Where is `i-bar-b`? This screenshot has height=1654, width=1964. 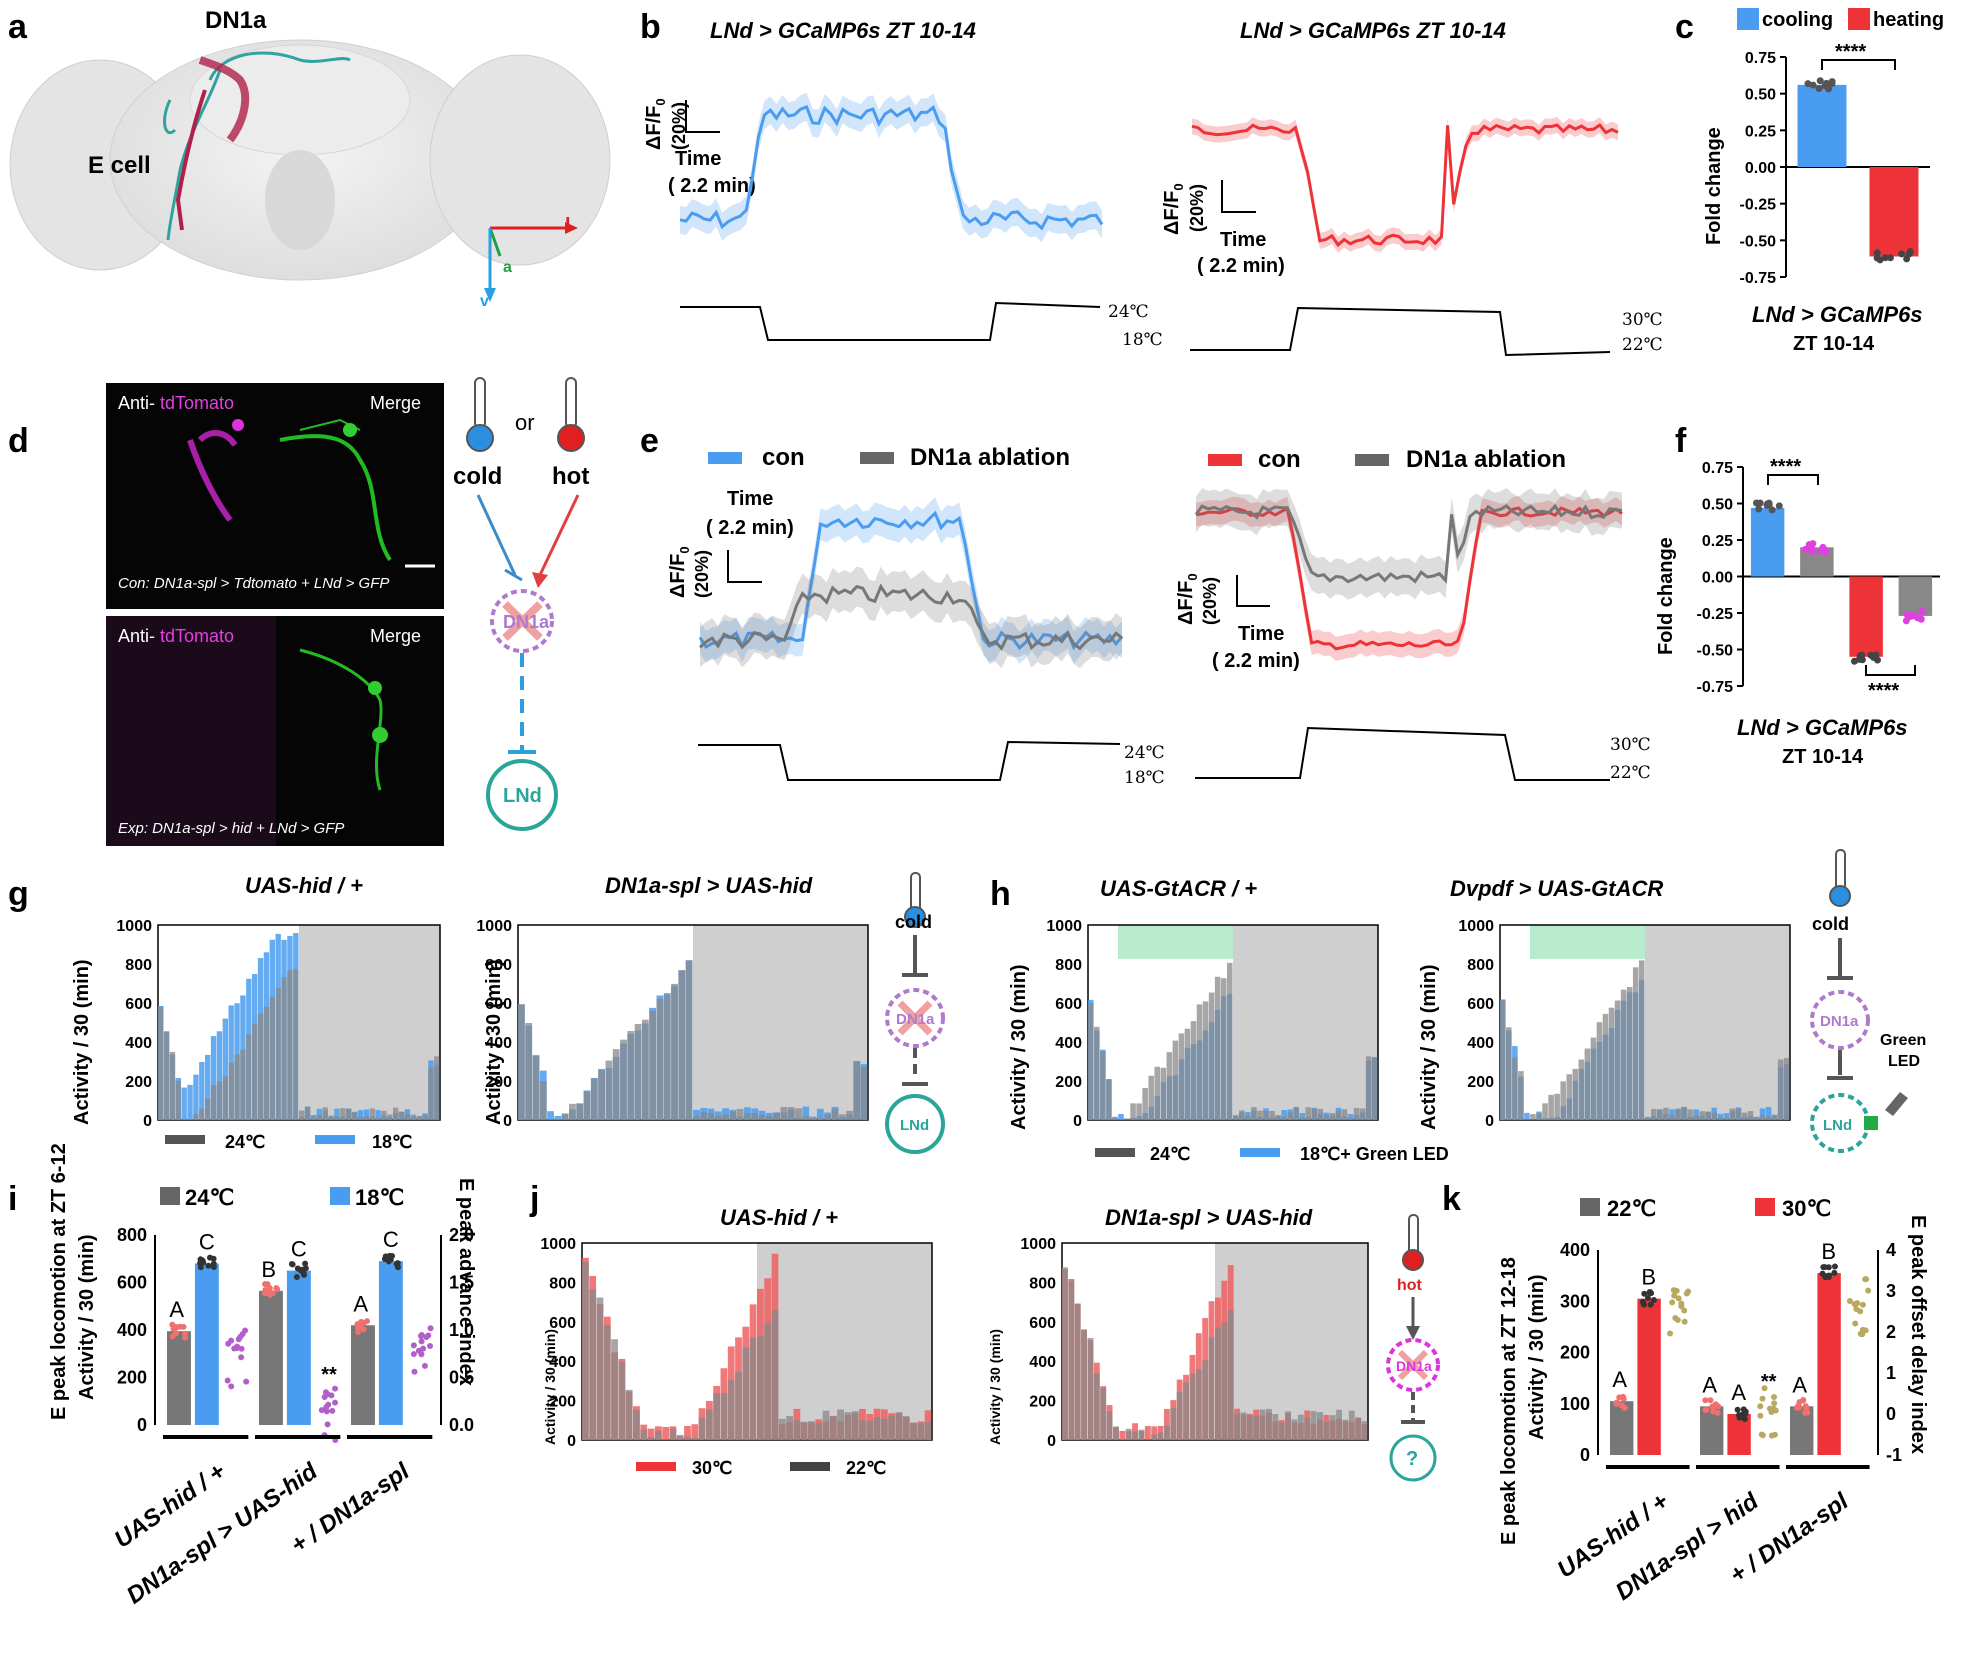 i-bar-b is located at coordinates (206, 1344).